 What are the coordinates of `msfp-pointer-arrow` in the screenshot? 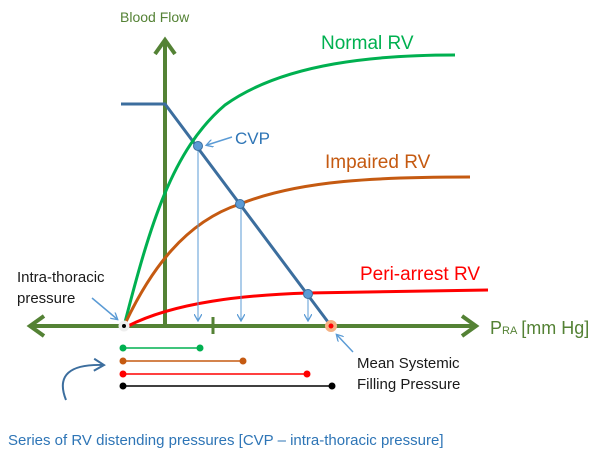 It's located at (345, 344).